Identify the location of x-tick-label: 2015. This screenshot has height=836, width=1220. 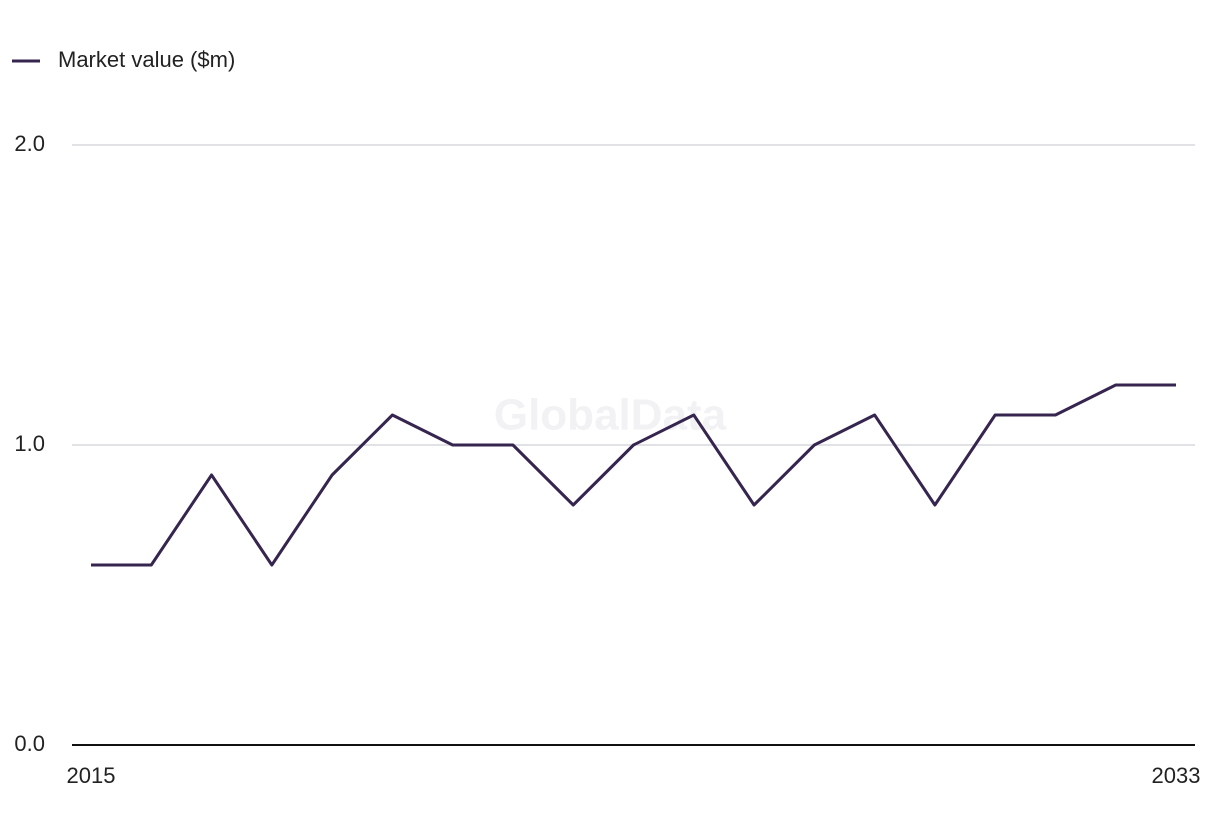
(91, 775).